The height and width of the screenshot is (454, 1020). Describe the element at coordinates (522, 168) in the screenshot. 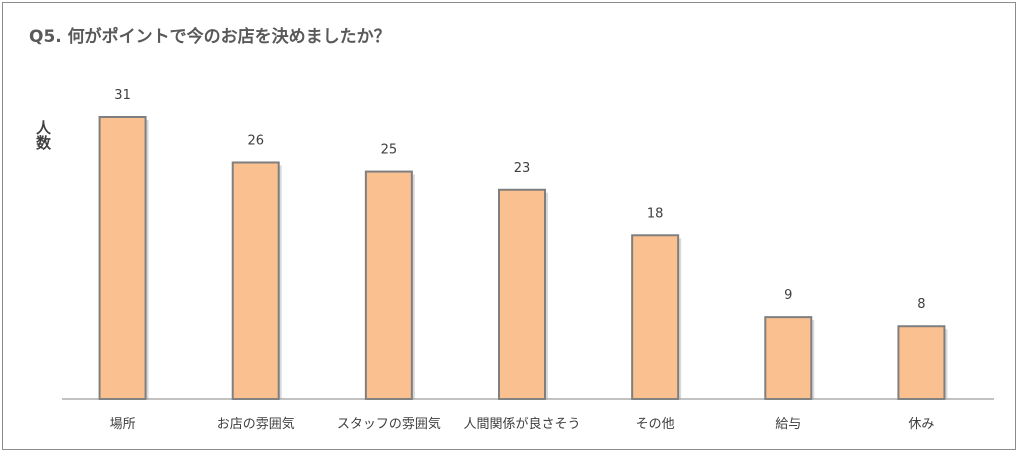

I see `data-label: 23` at that location.